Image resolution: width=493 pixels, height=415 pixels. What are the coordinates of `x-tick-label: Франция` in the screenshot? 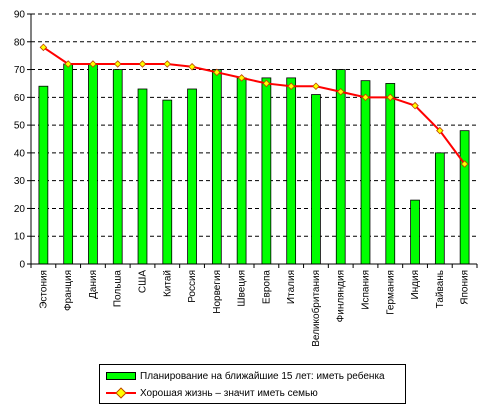 It's located at (68, 290).